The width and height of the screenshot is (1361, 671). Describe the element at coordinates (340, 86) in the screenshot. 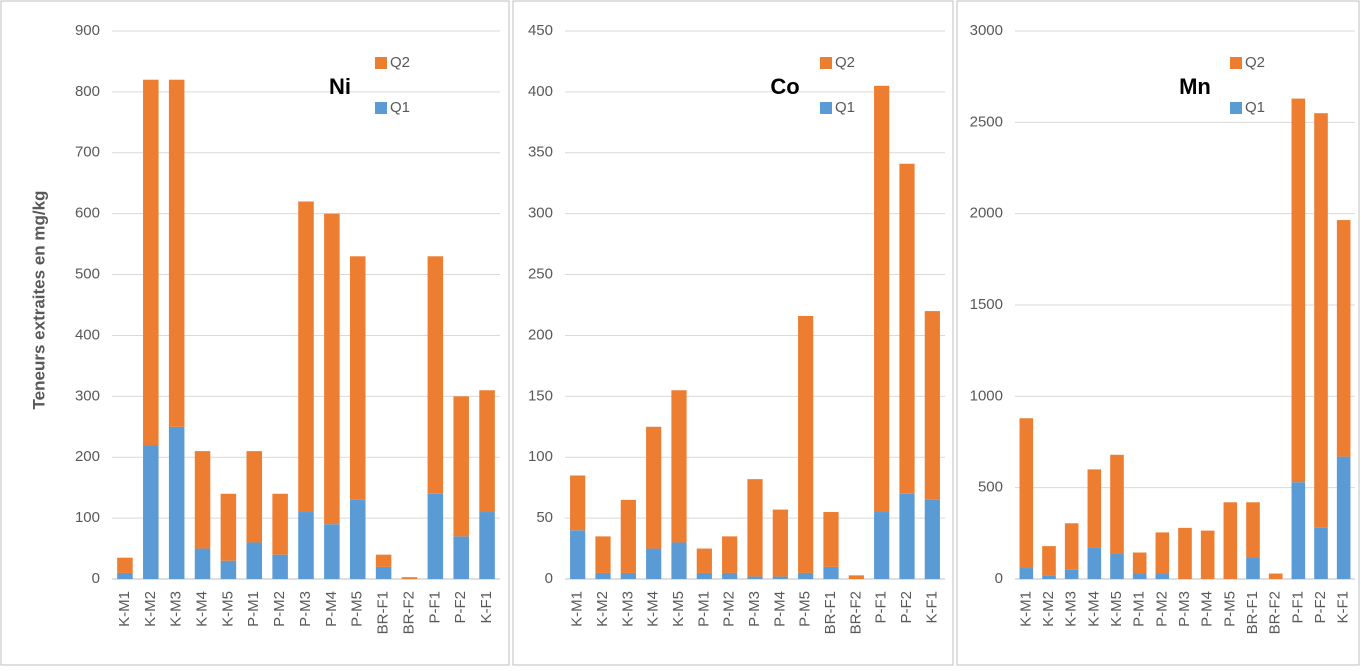

I see `chart-title: Ni` at that location.